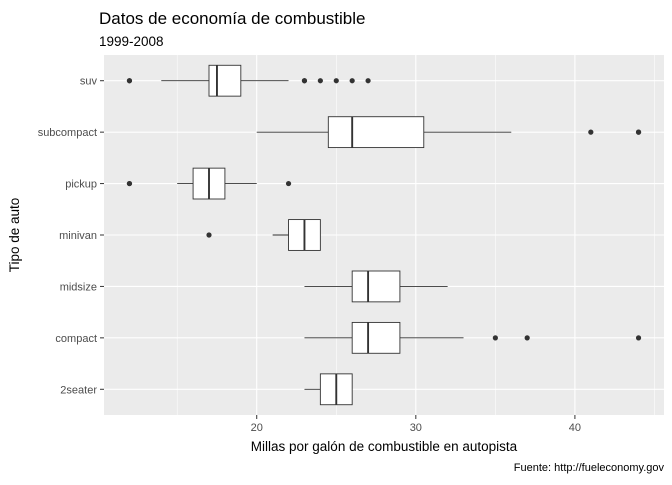 The height and width of the screenshot is (485, 672). What do you see at coordinates (328, 389) in the screenshot?
I see `box-2seater` at bounding box center [328, 389].